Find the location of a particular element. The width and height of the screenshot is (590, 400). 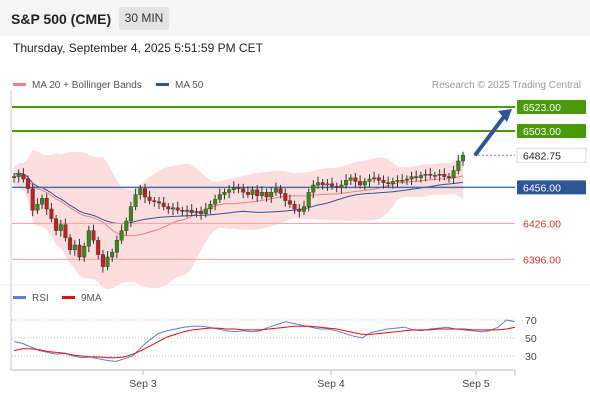

rsi-9ma-line is located at coordinates (264, 342).